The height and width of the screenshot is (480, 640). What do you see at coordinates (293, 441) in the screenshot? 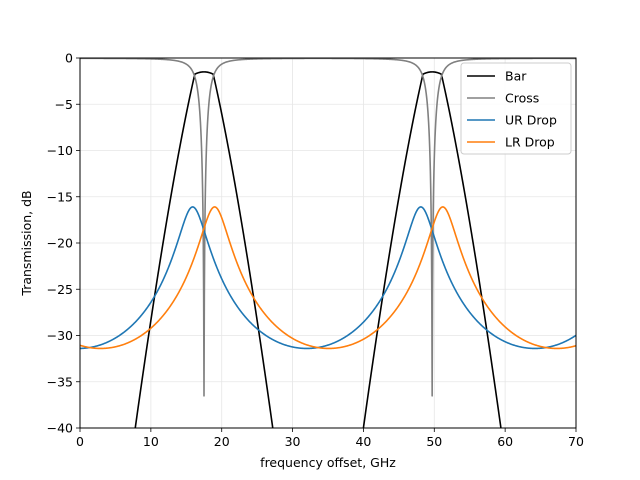
I see `x-tick-label: 30` at bounding box center [293, 441].